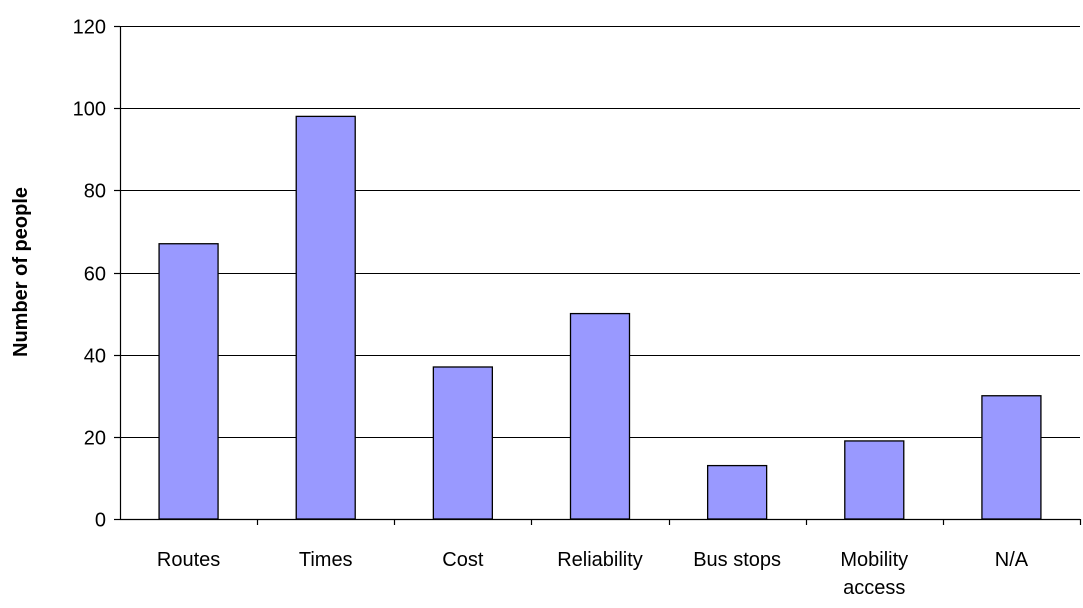 The image size is (1083, 608). Describe the element at coordinates (188, 560) in the screenshot. I see `x-tick-label: Routes` at that location.